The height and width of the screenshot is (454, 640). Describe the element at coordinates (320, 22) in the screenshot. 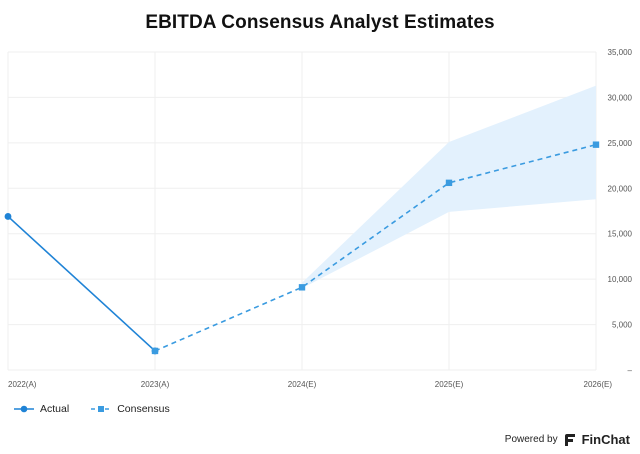

I see `chart-title: EBITDA Consensus Analyst Estimates` at that location.